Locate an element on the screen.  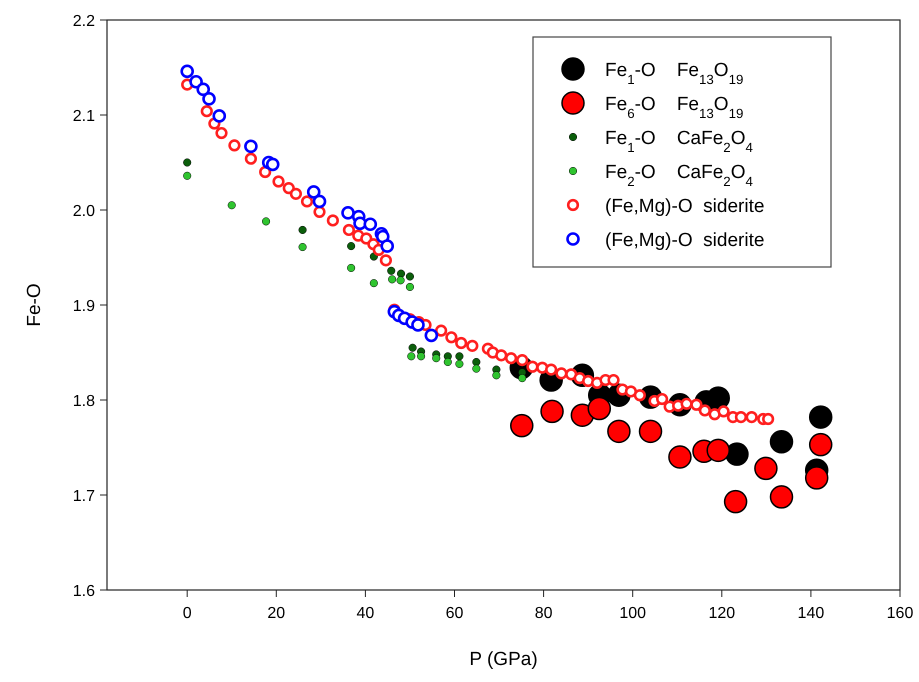
x-tick-label: 60 is located at coordinates (455, 613).